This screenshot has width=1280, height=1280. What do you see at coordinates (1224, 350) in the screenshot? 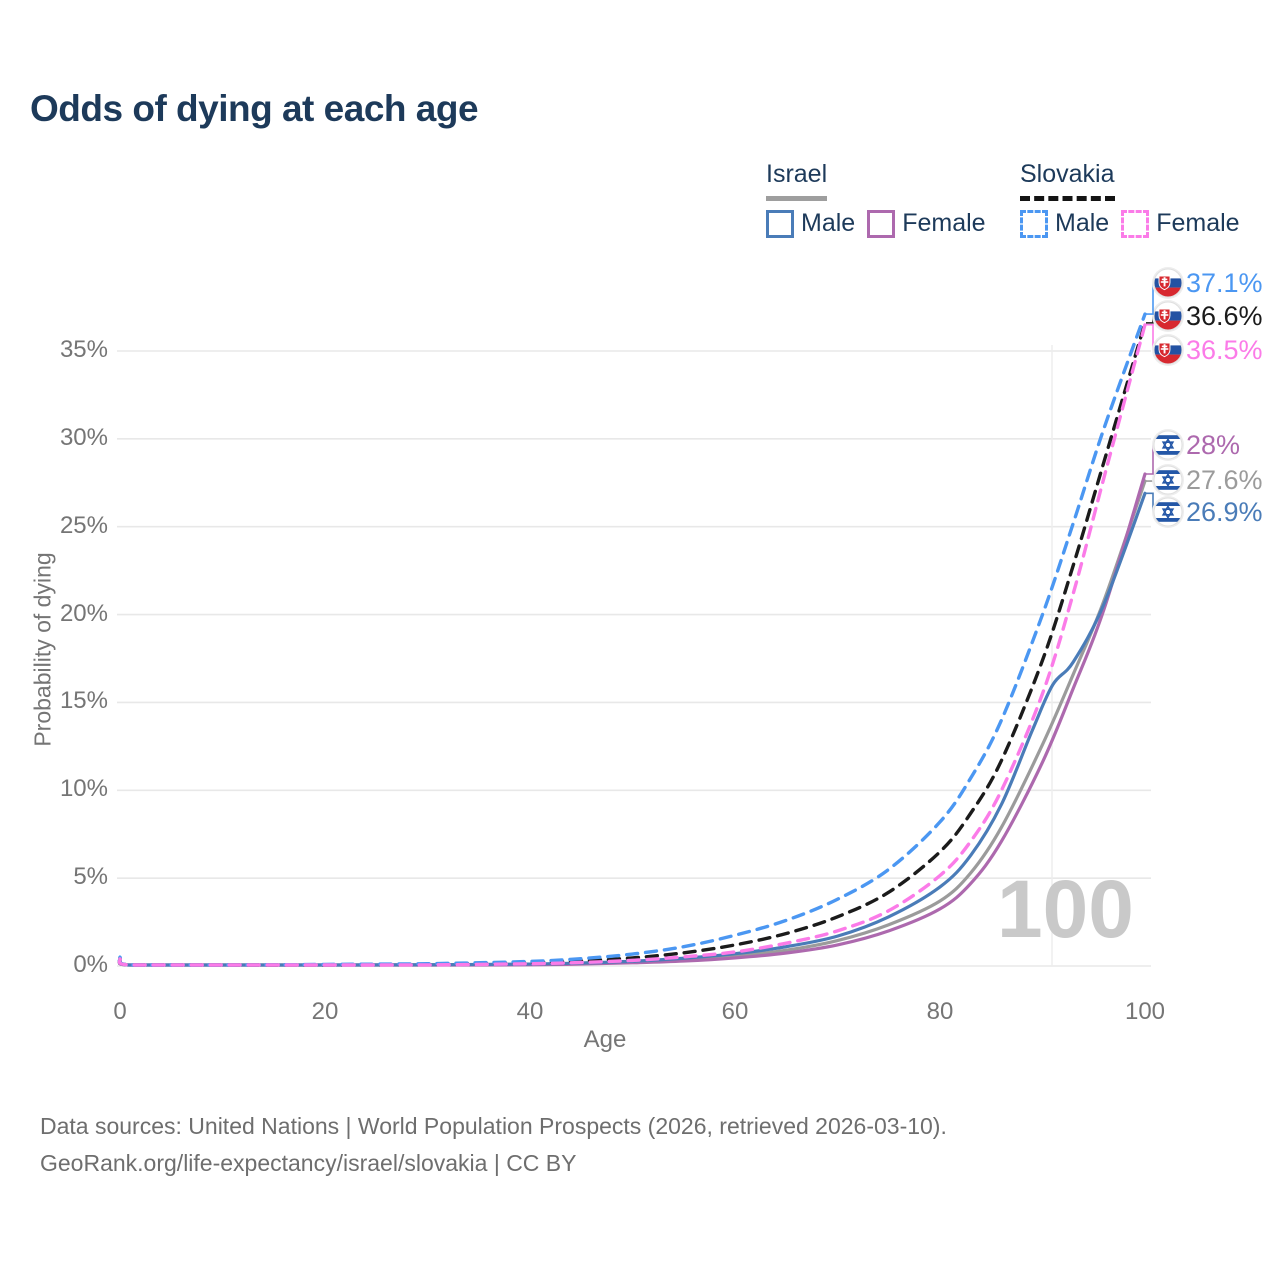
I see `end-label-slovakia-female: 36.5%` at bounding box center [1224, 350].